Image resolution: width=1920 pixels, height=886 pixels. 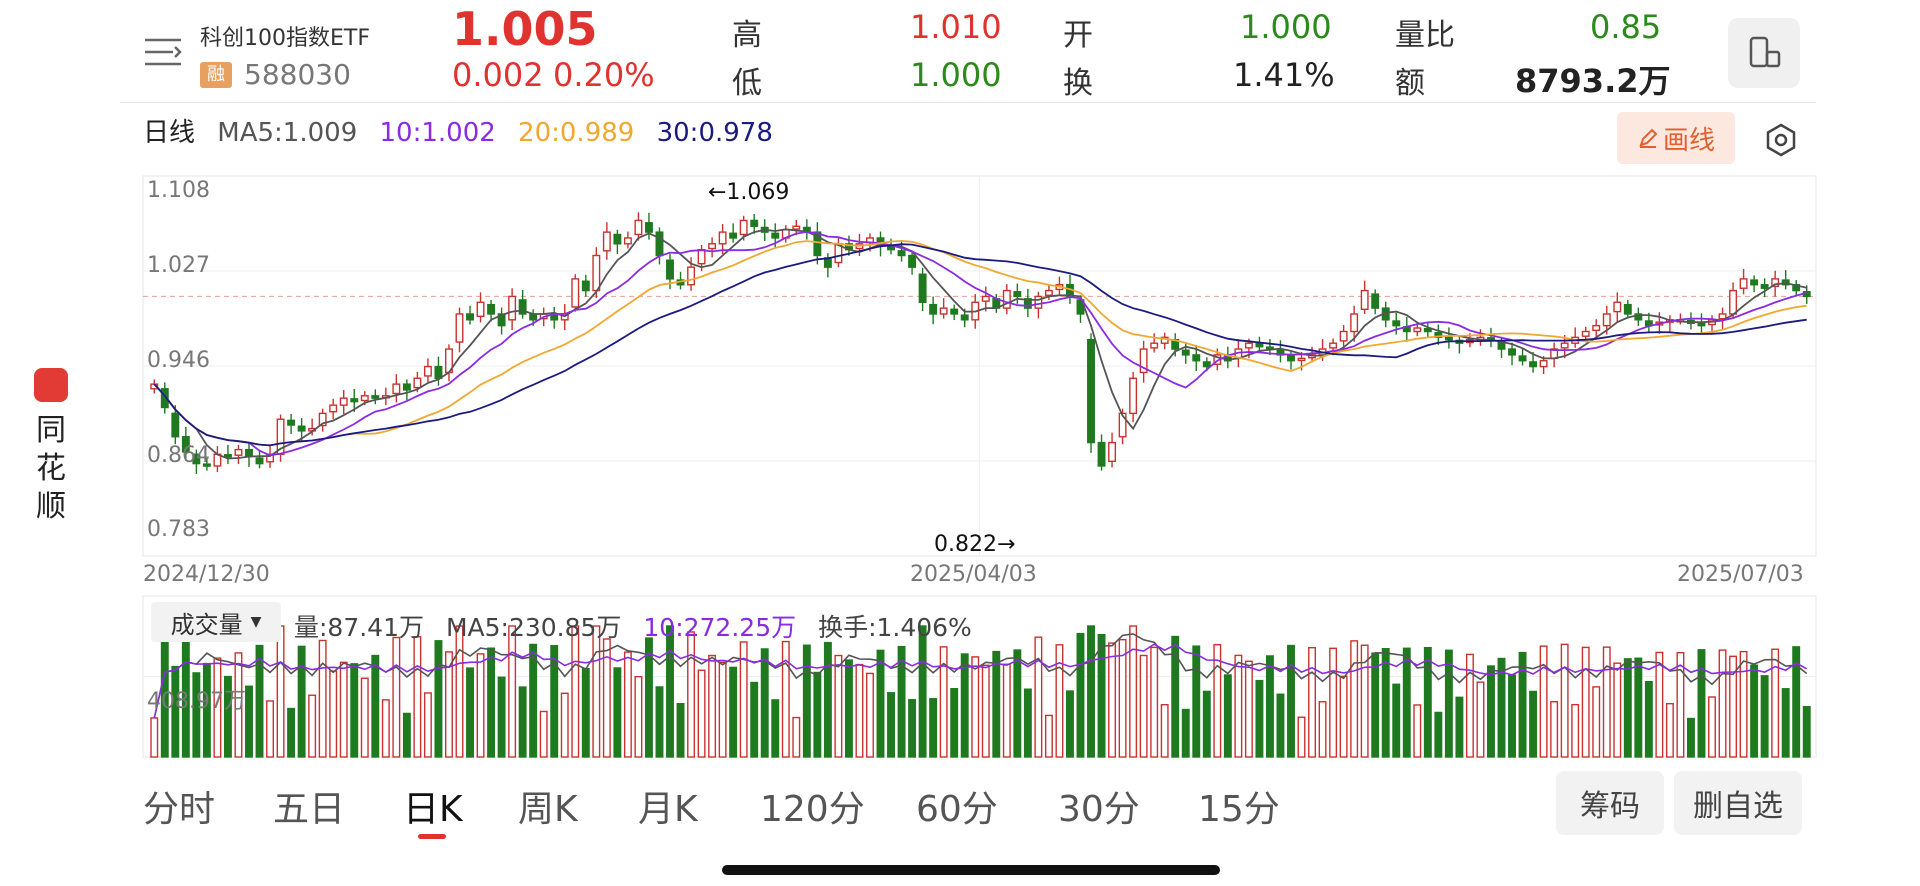 What do you see at coordinates (297, 74) in the screenshot?
I see `stock-code: 588030` at bounding box center [297, 74].